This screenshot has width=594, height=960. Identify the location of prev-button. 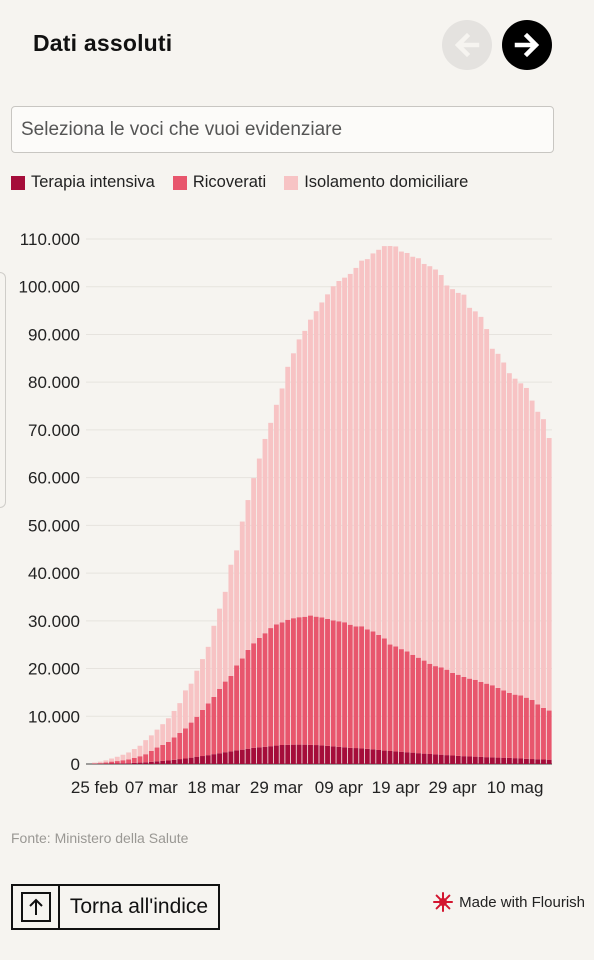
(467, 45).